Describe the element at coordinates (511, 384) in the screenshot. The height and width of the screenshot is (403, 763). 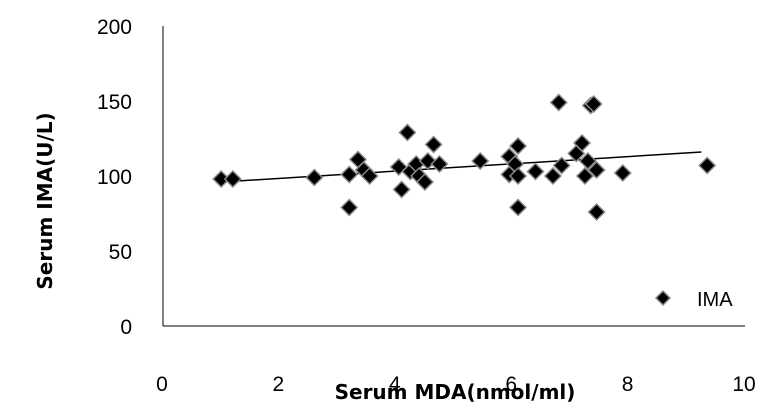
I see `x-tick-label: 6` at that location.